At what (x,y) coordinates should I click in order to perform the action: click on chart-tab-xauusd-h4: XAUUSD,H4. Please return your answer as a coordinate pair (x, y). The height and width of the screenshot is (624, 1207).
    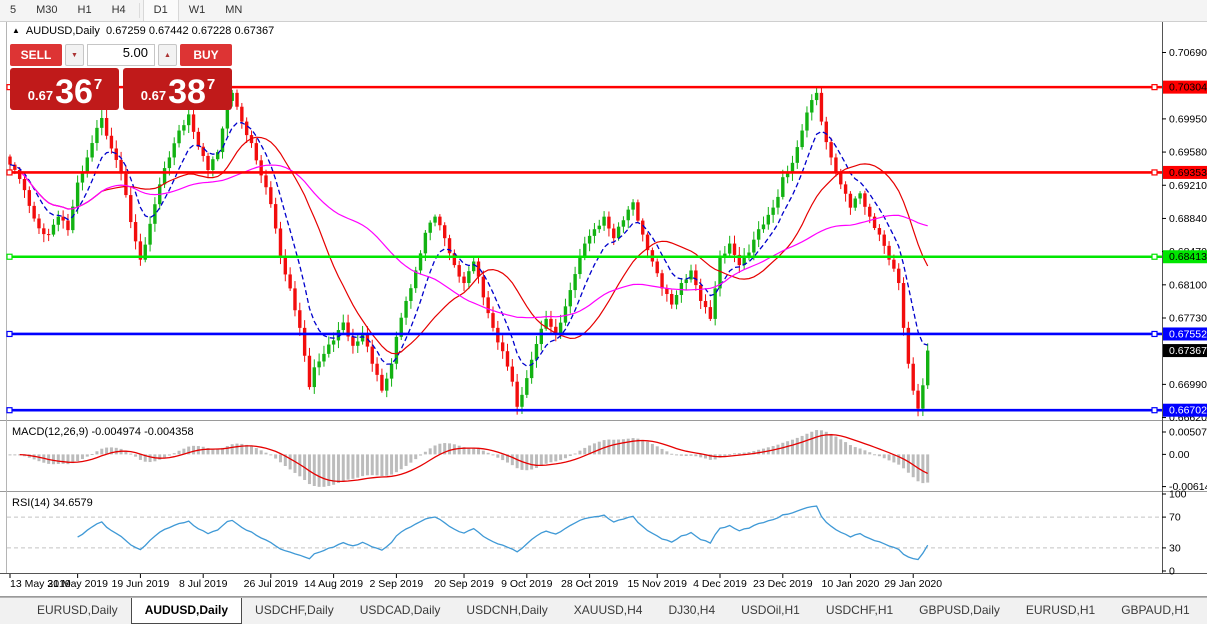
    Looking at the image, I should click on (608, 610).